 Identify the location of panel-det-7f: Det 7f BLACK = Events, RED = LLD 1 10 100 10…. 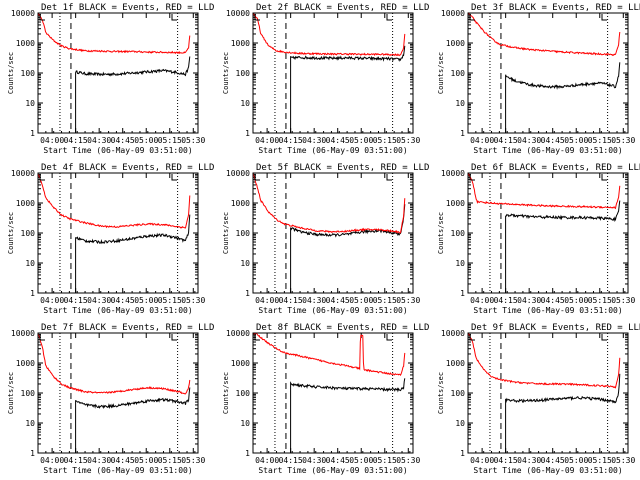
(110, 399).